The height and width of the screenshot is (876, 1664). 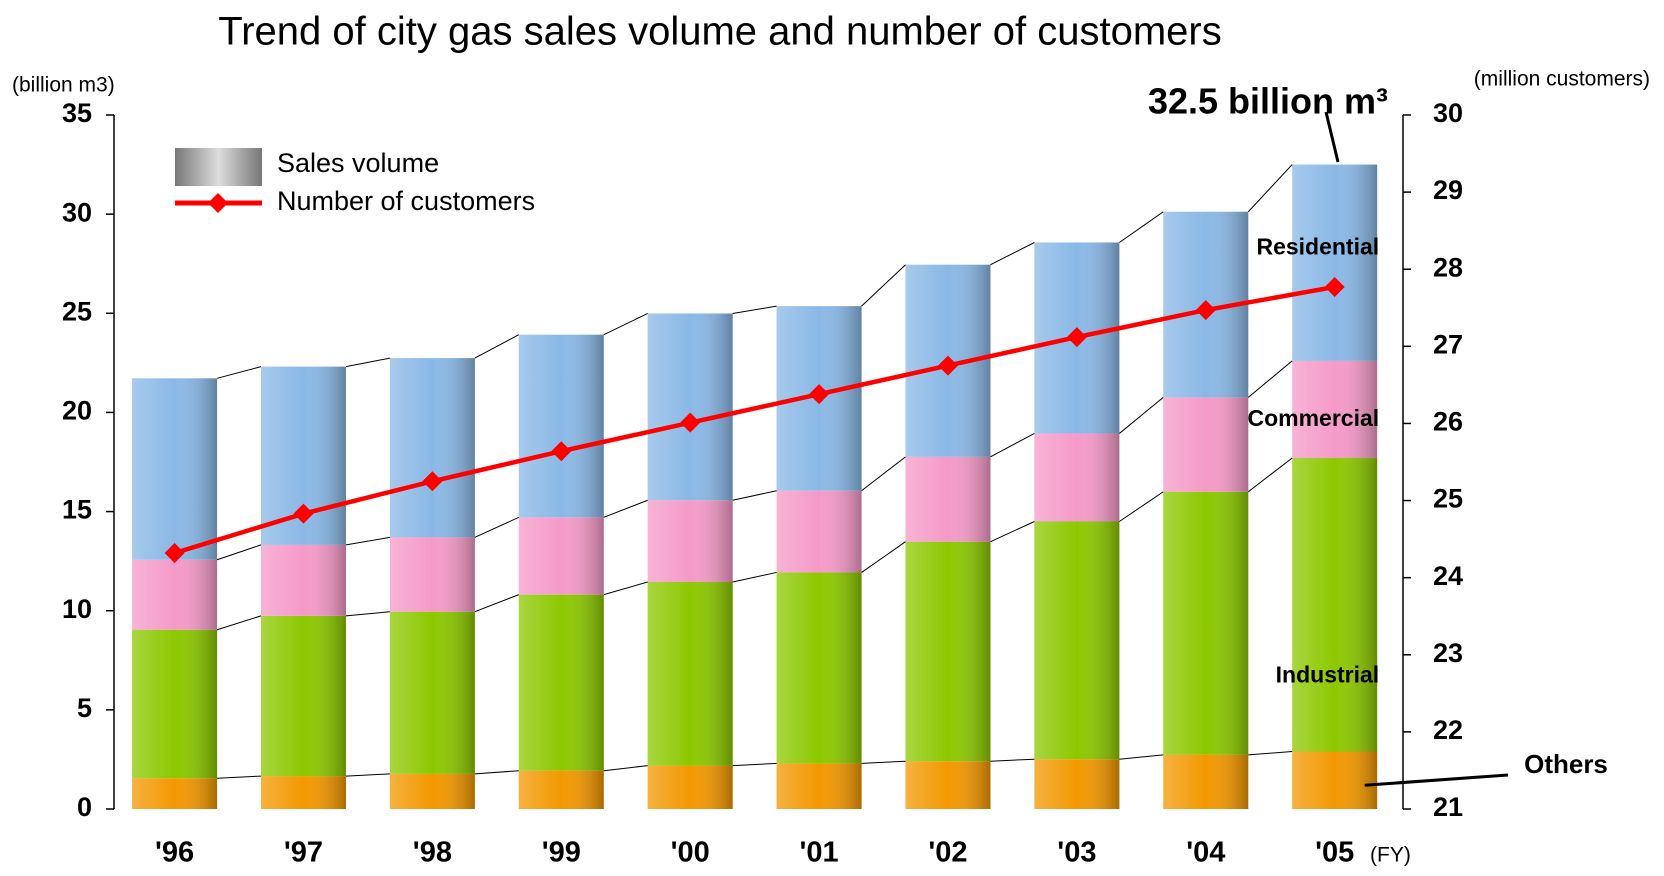 I want to click on x-tick-label: '02, so click(x=947, y=853).